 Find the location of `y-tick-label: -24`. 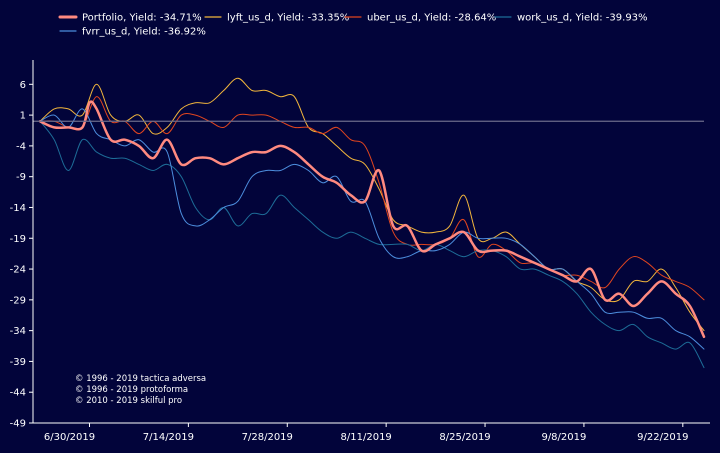

y-tick-label: -24 is located at coordinates (18, 270).